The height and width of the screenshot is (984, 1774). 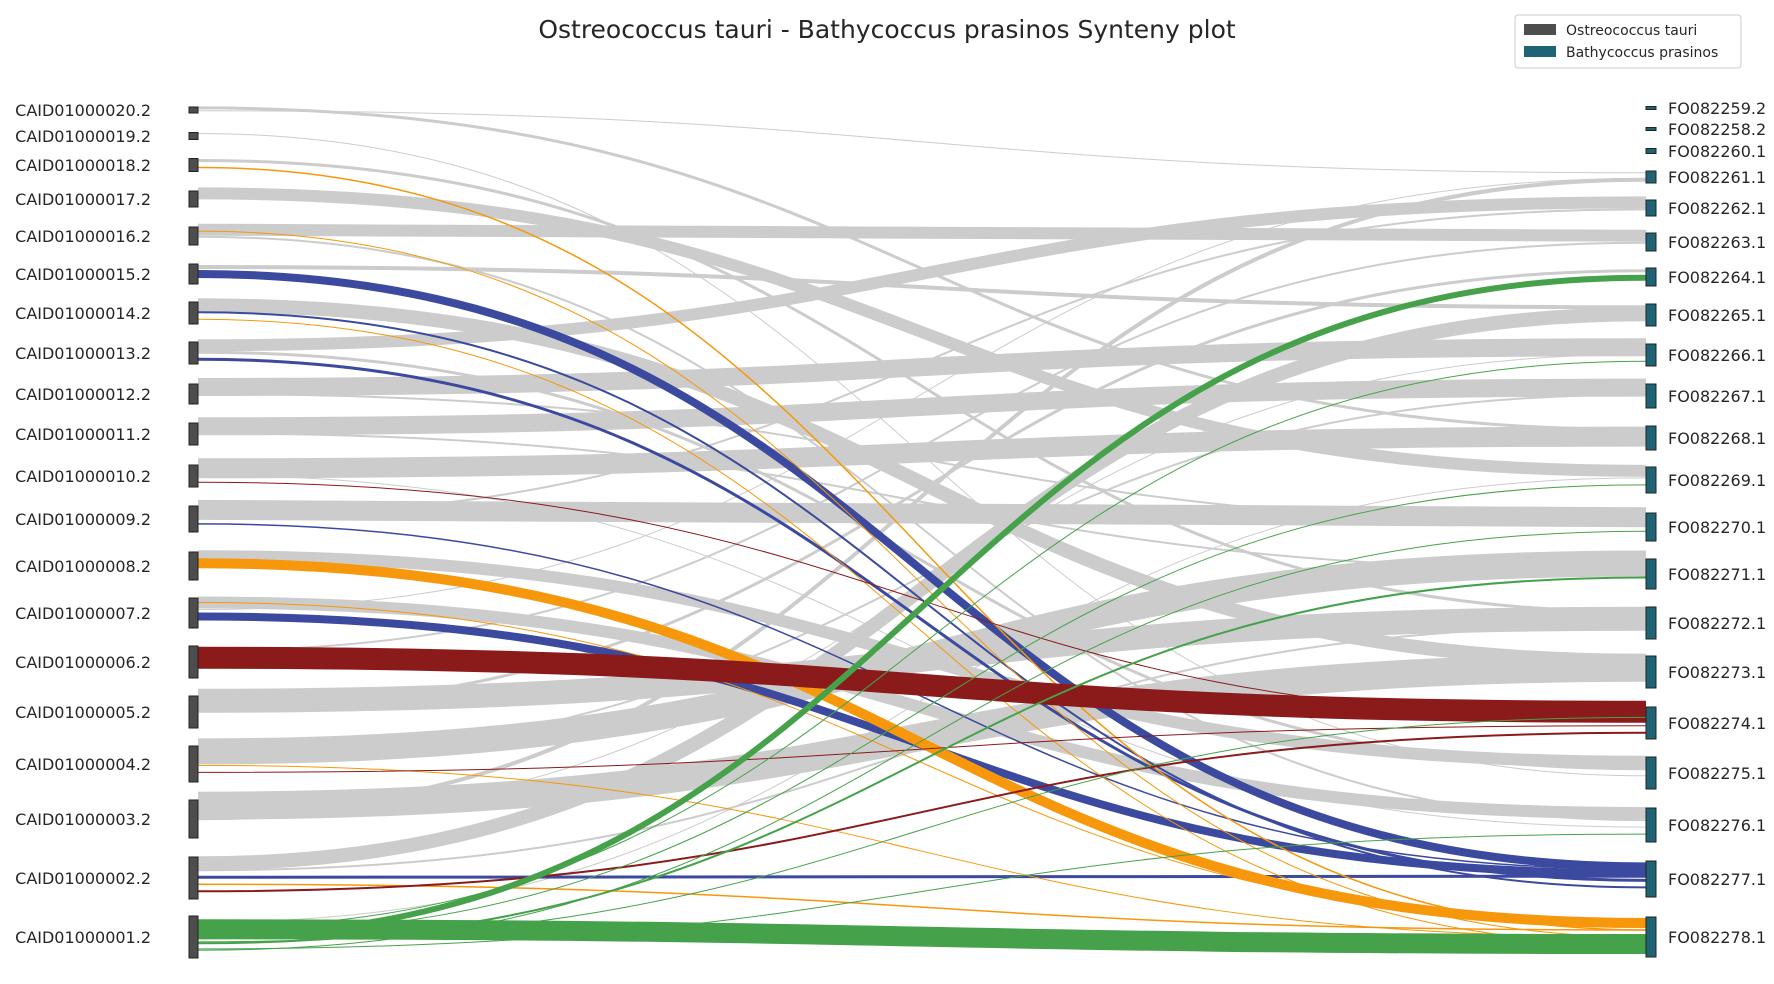 I want to click on left-chromosome-label-10: CAID01000010.2, so click(x=83, y=476).